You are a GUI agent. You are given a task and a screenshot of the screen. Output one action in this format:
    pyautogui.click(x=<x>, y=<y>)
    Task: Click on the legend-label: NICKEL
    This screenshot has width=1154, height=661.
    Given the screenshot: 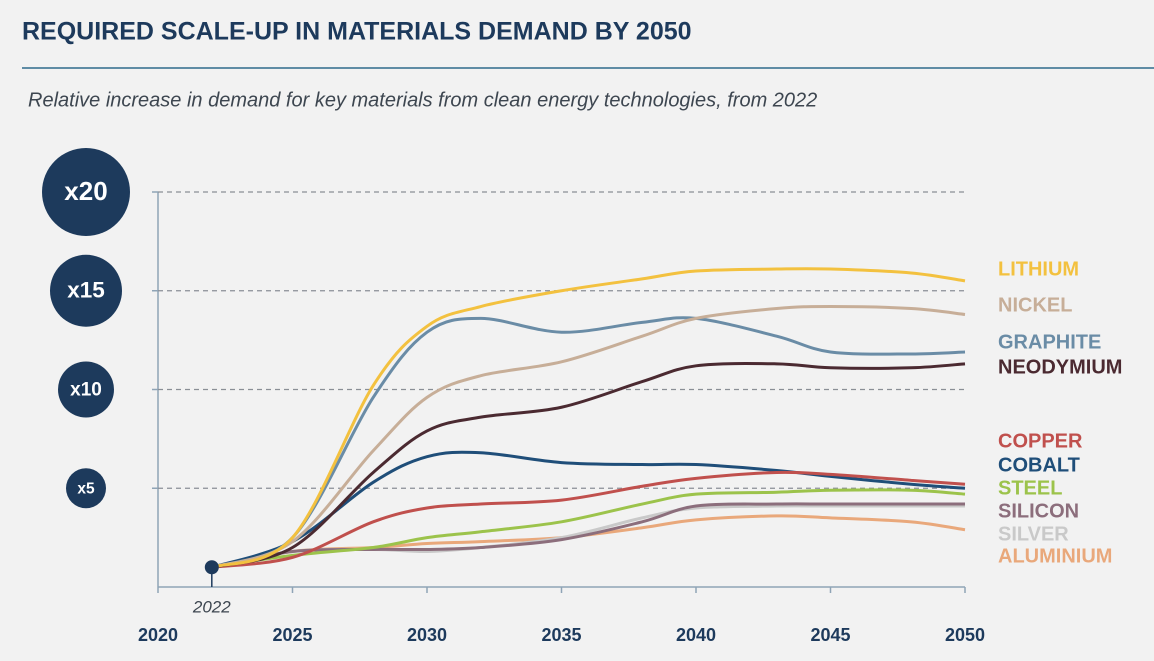 What is the action you would take?
    pyautogui.click(x=1035, y=305)
    